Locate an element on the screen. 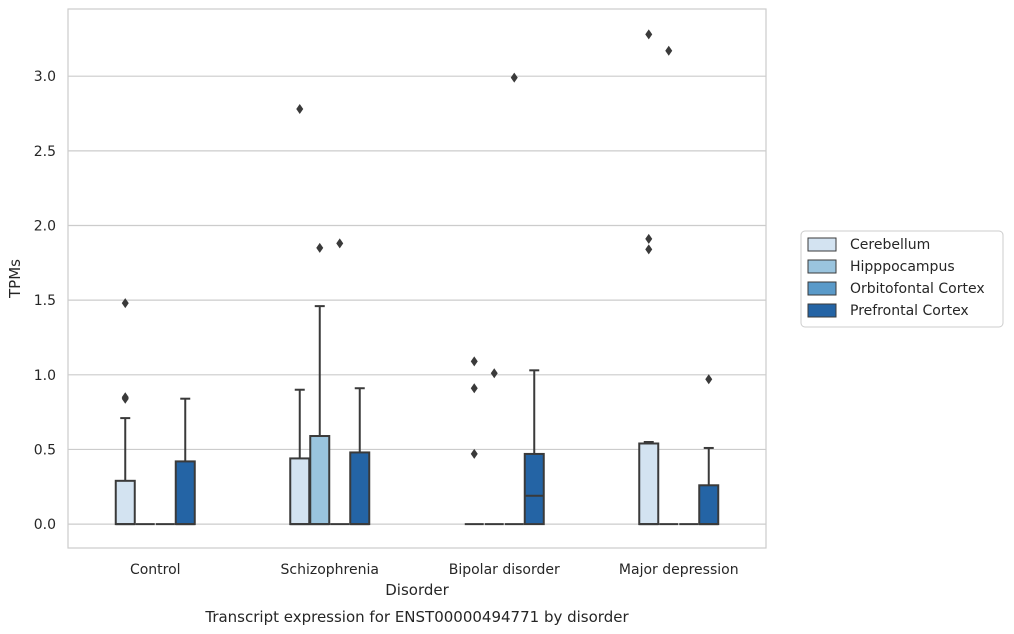  legend-label: Cerebellum is located at coordinates (890, 245).